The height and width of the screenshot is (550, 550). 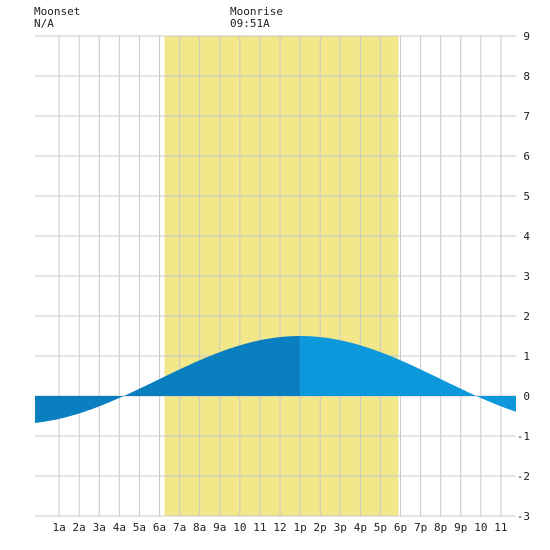 I want to click on x-tick-label: 6p, so click(x=400, y=527).